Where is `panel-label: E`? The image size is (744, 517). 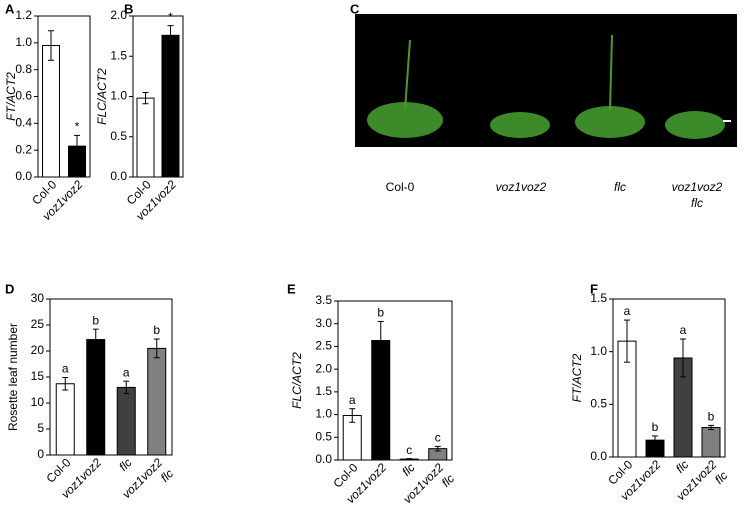
panel-label: E is located at coordinates (291, 288).